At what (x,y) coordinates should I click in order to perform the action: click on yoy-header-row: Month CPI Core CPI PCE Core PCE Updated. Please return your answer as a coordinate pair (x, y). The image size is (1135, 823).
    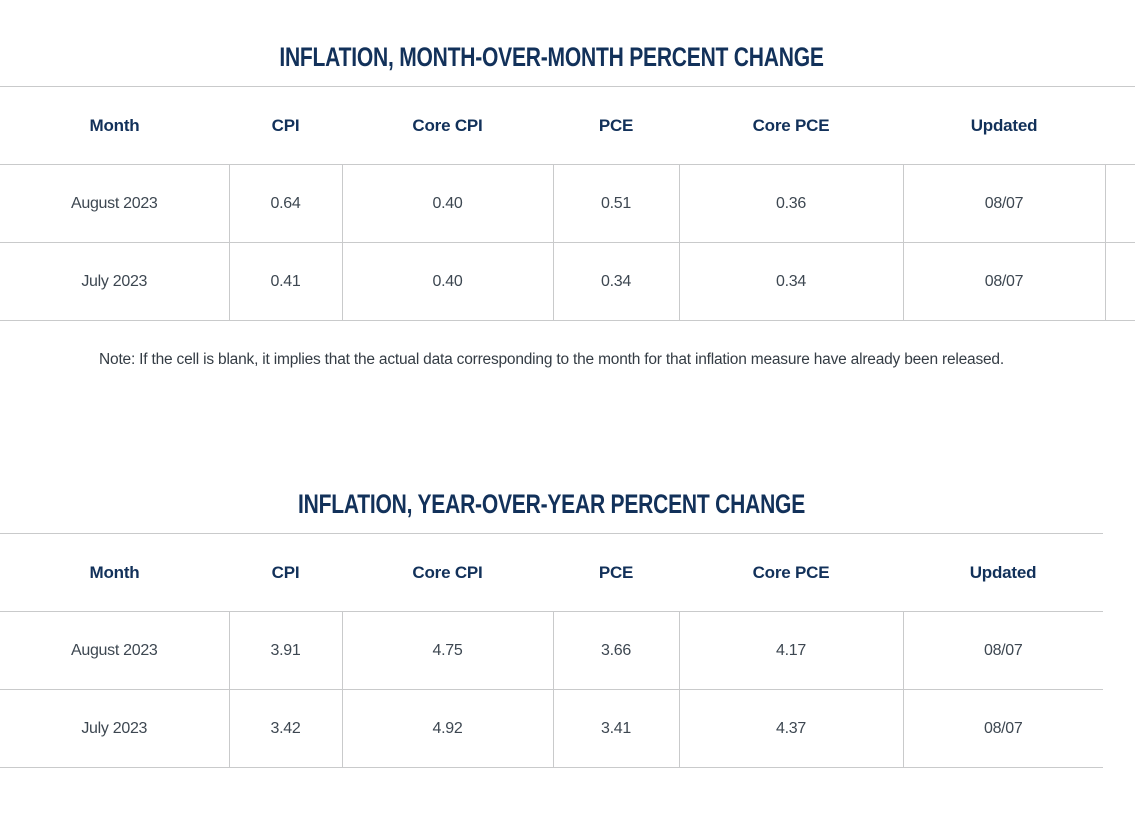
    Looking at the image, I should click on (551, 572).